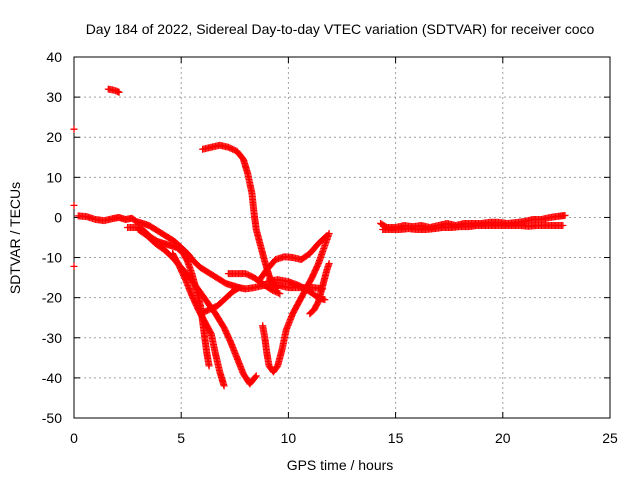  I want to click on y-tick-label: -10, so click(52, 258).